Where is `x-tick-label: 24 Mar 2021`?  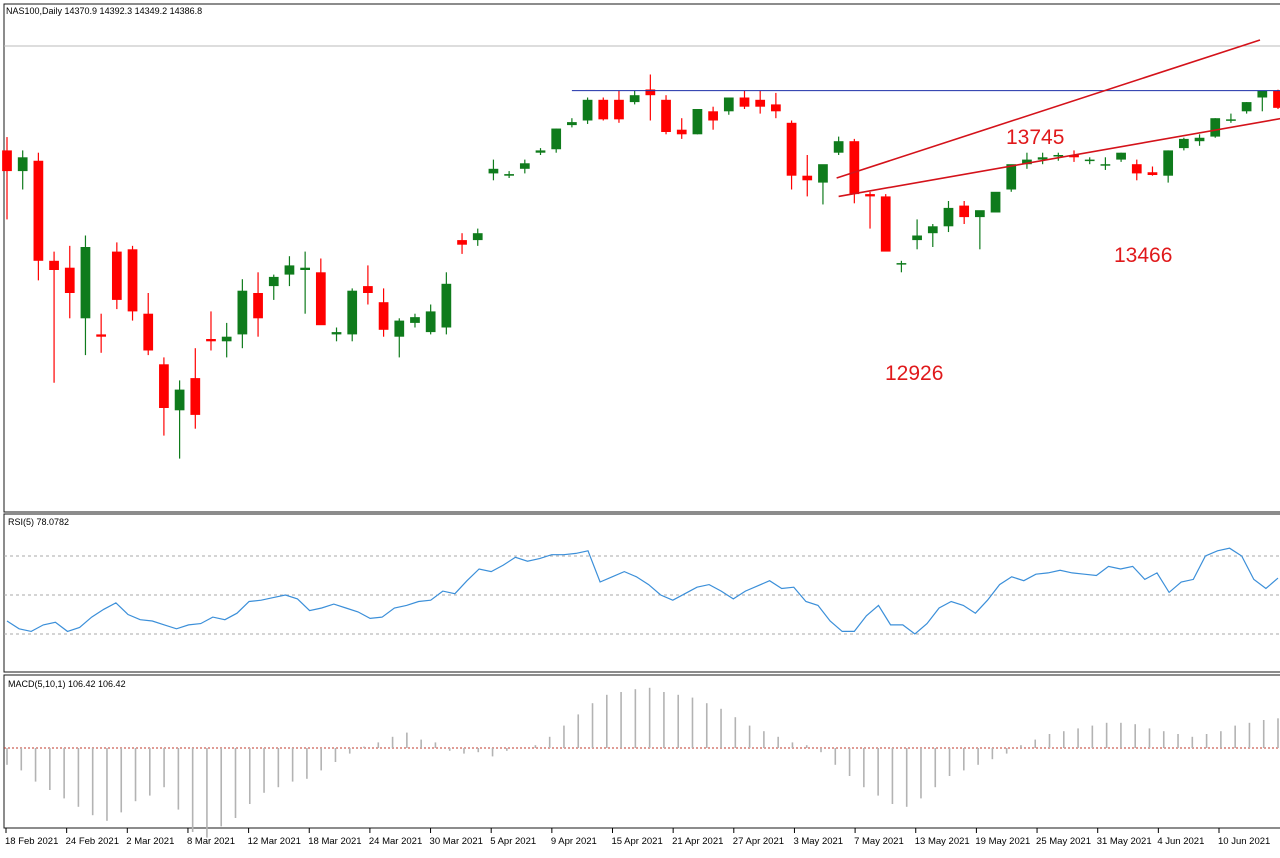
x-tick-label: 24 Mar 2021 is located at coordinates (395, 841).